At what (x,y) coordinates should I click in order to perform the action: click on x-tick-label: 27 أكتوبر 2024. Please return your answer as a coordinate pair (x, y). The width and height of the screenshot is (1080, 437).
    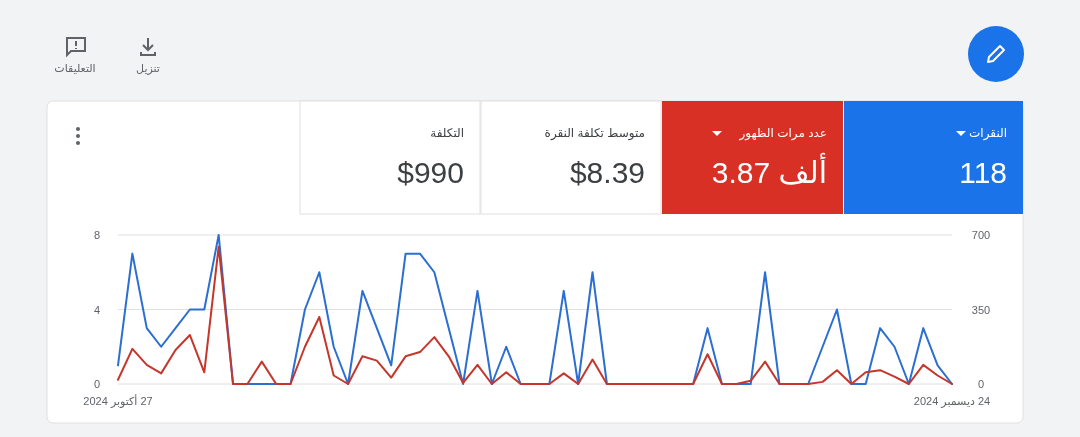
    Looking at the image, I should click on (118, 401).